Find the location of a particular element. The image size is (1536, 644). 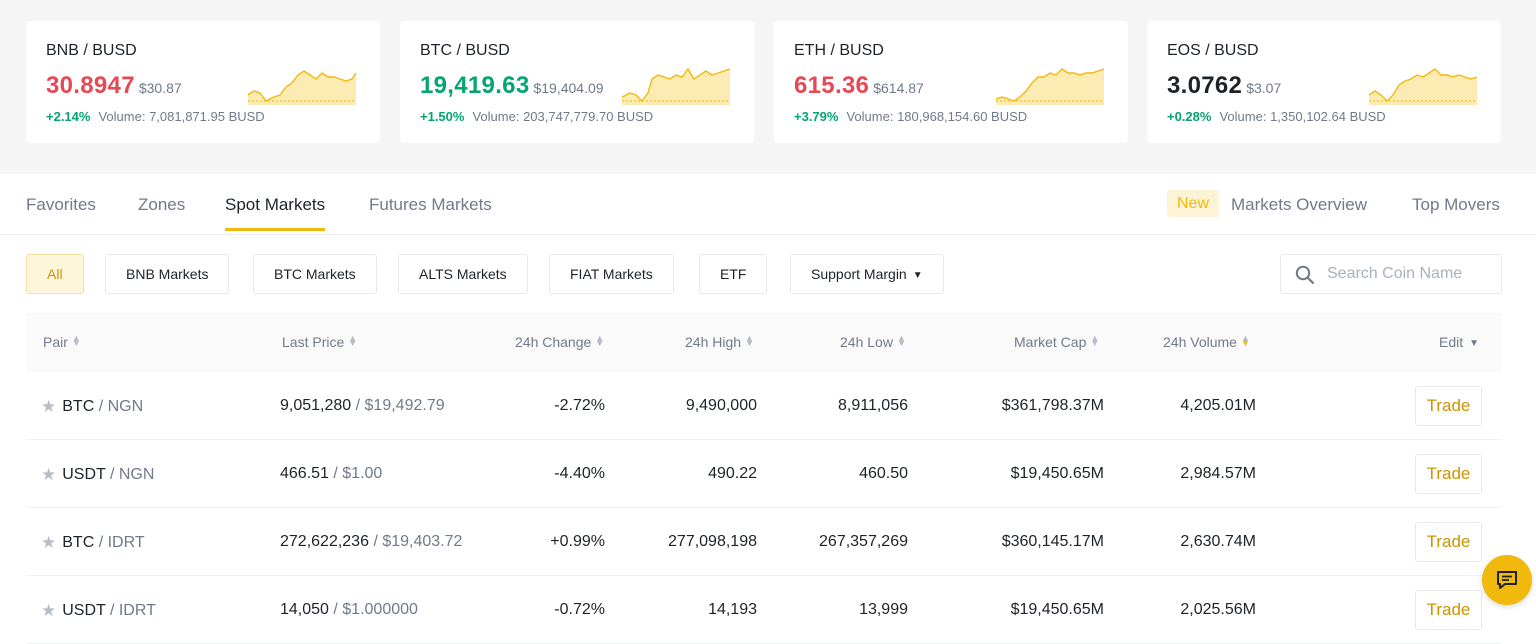

tab-zones: Zones is located at coordinates (162, 204).